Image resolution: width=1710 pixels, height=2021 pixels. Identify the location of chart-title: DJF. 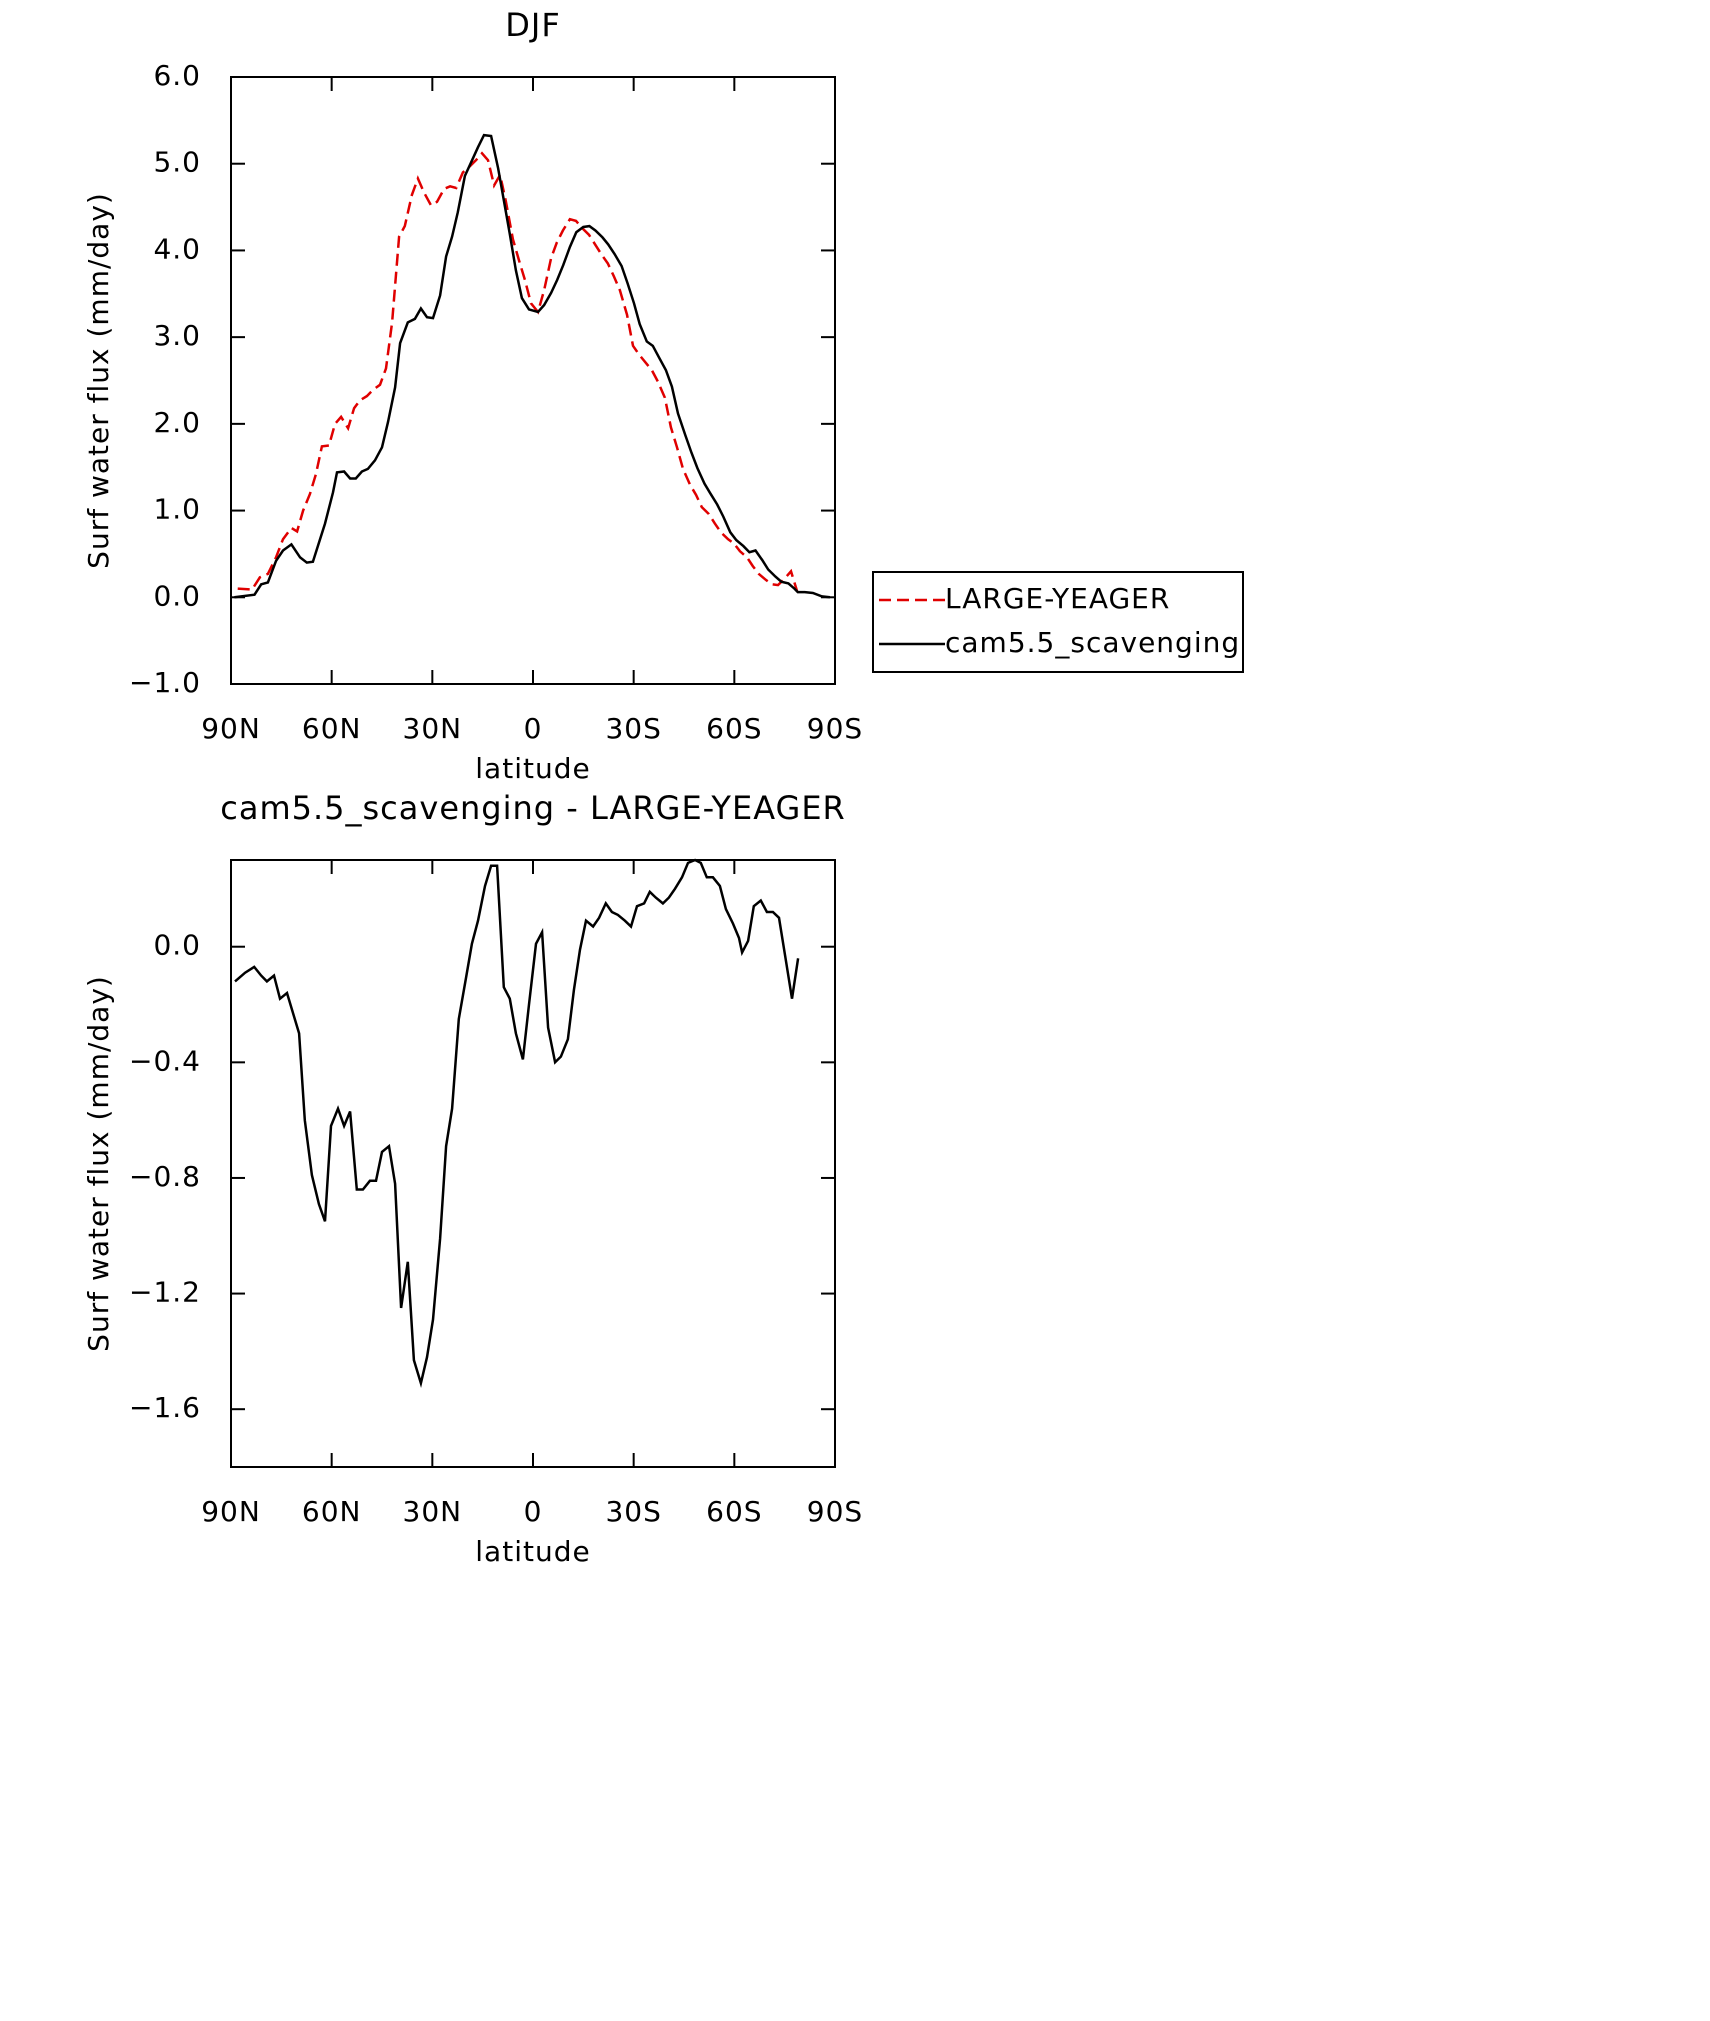
(532, 25).